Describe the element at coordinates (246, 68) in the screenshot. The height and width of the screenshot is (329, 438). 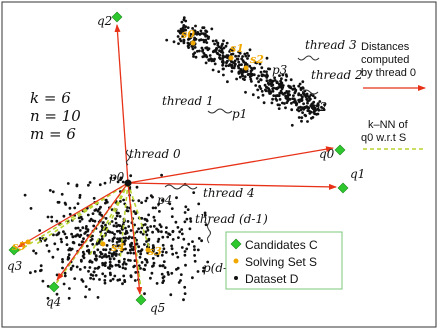
I see `solving-s2` at that location.